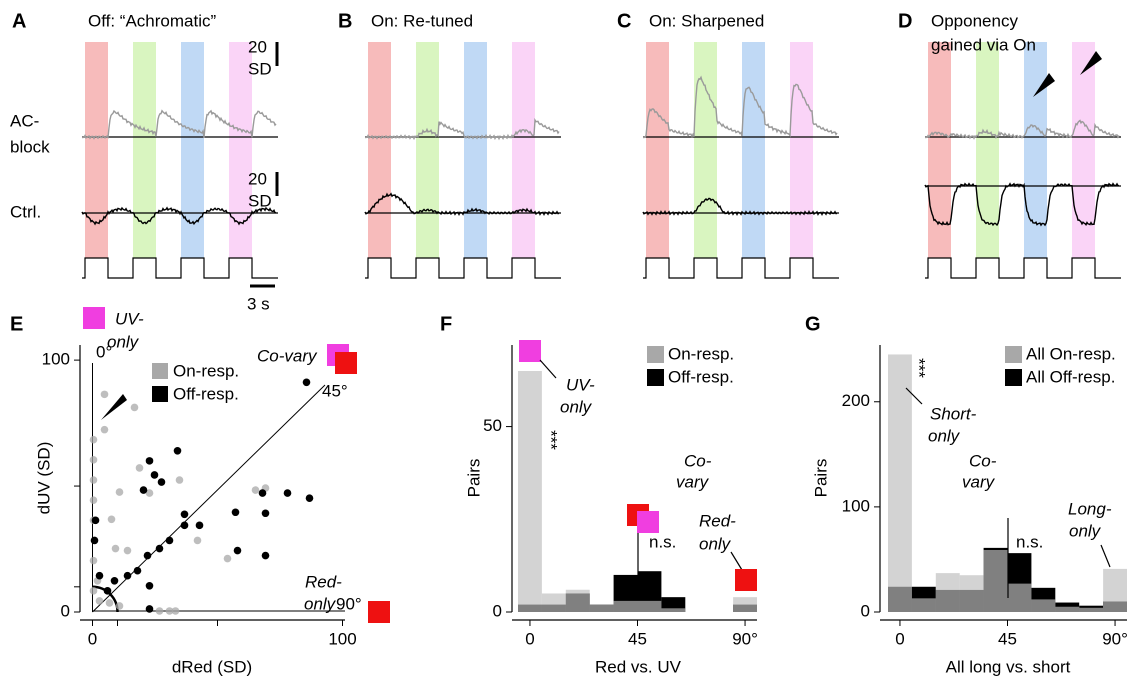 This screenshot has height=686, width=1129. I want to click on panel-letter: B, so click(345, 21).